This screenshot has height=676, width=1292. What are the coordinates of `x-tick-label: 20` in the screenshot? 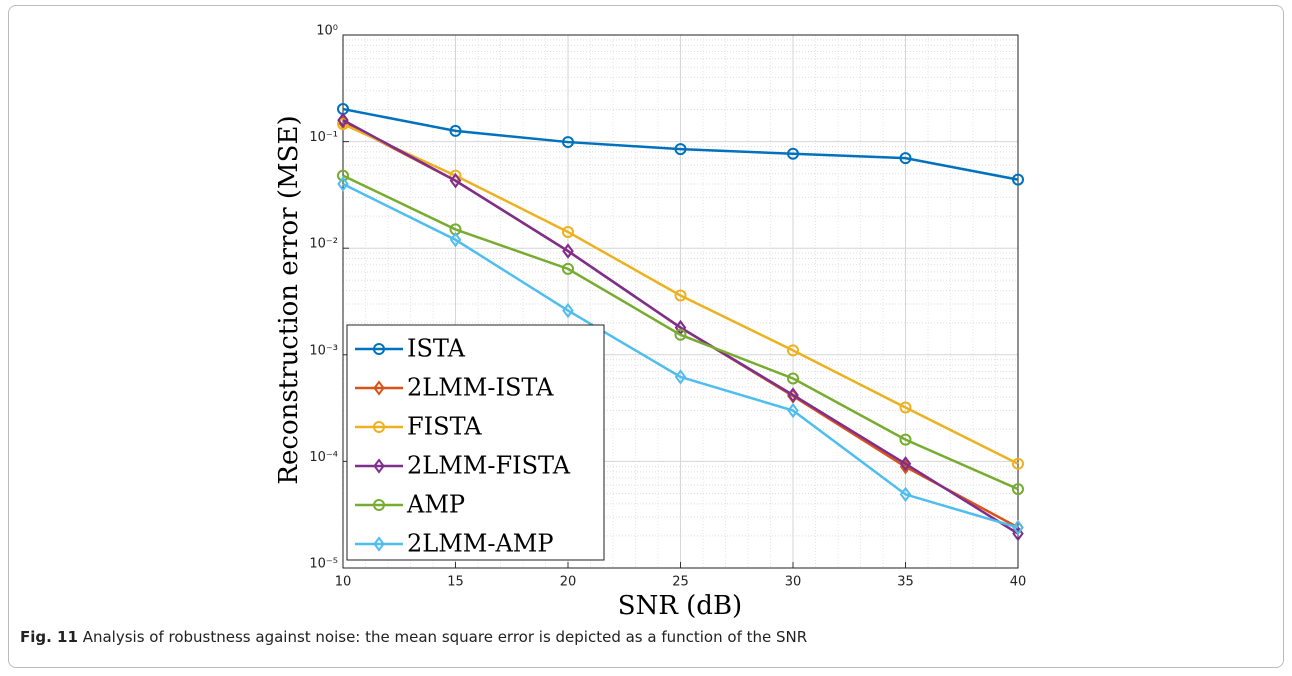 It's located at (568, 582).